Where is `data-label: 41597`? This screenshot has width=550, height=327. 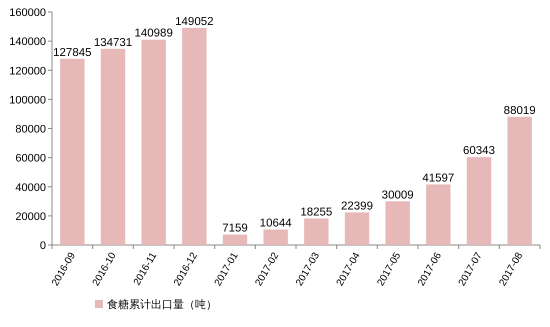 data-label: 41597 is located at coordinates (438, 178).